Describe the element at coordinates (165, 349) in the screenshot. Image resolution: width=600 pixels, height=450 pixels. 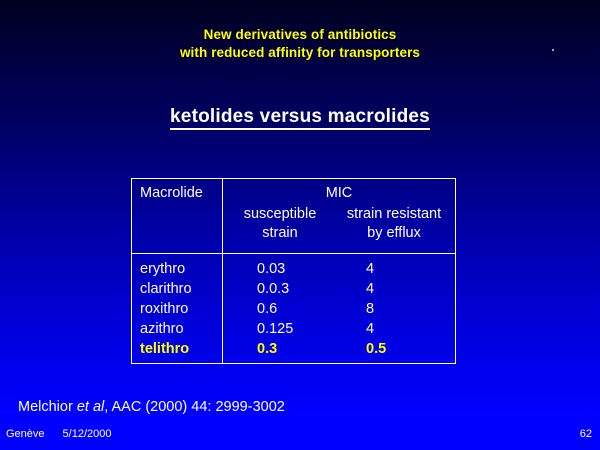
I see `cell-macrolide: telithro` at that location.